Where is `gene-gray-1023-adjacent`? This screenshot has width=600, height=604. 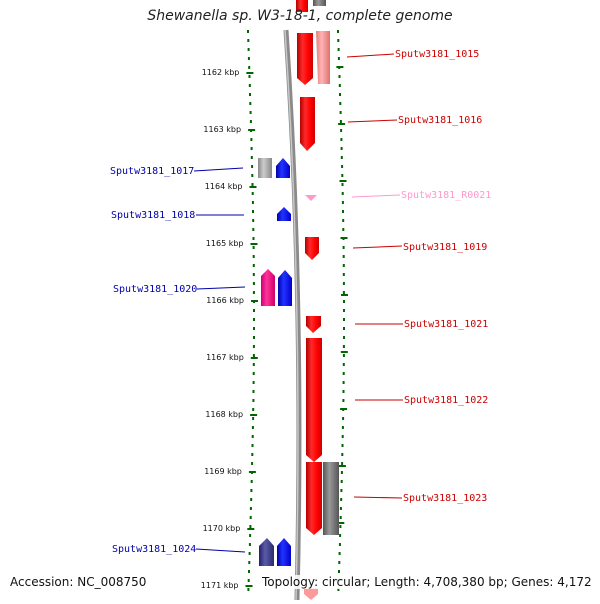 gene-gray-1023-adjacent is located at coordinates (331, 498).